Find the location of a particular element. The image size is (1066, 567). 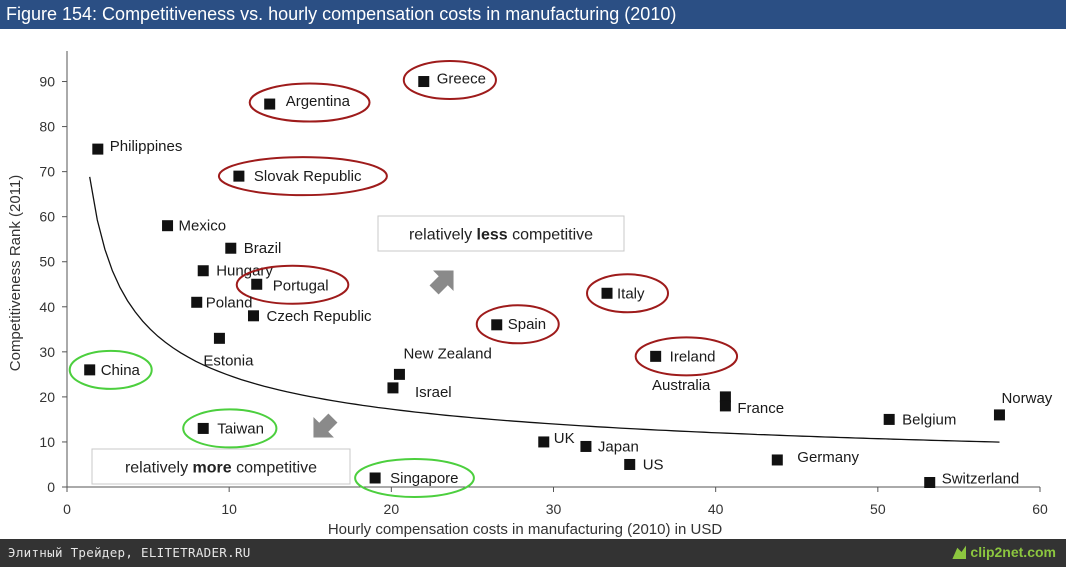

annotation-more-competitive-text: relatively more competitive is located at coordinates (221, 468).